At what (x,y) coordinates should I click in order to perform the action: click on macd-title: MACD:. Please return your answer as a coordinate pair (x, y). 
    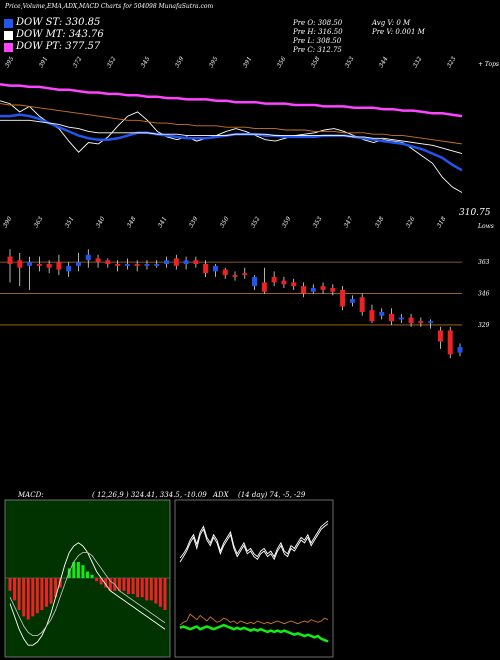
    Looking at the image, I should click on (30, 495).